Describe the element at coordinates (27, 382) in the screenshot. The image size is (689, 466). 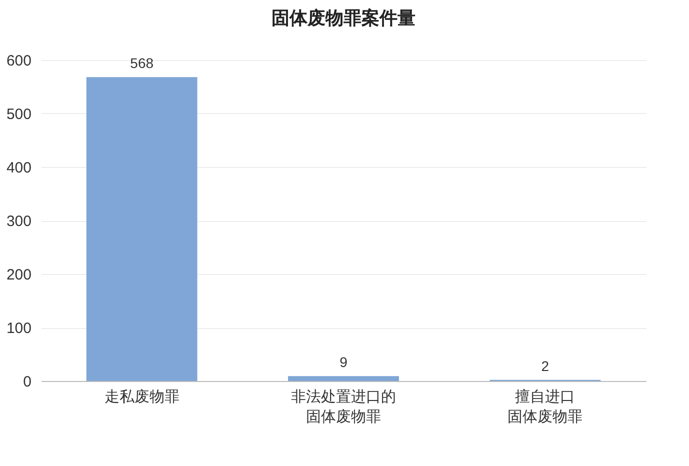
I see `y-tick-label: 0` at that location.